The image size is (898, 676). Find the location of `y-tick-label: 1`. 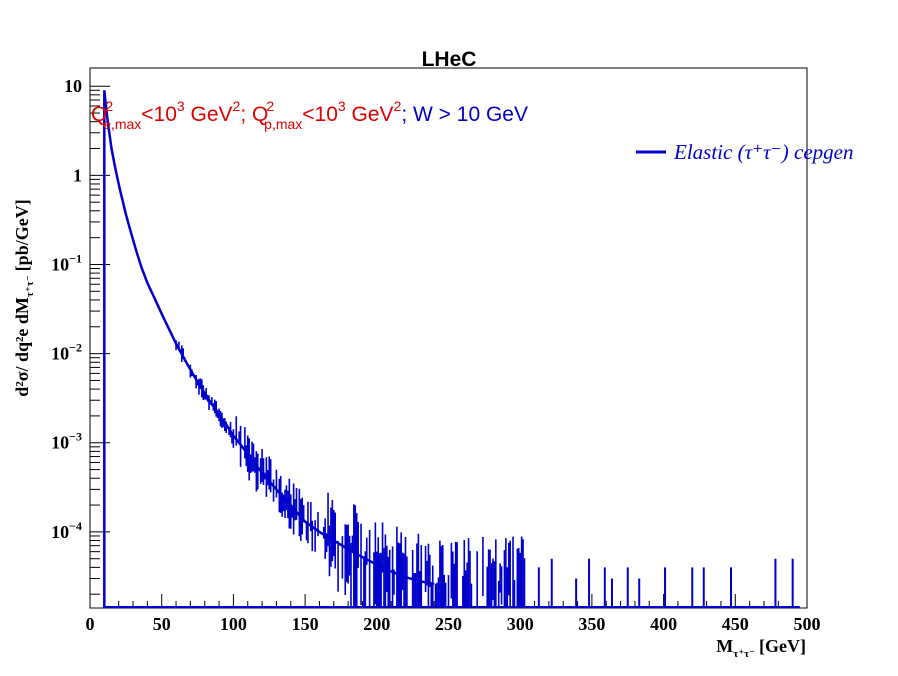

y-tick-label: 1 is located at coordinates (77, 175).